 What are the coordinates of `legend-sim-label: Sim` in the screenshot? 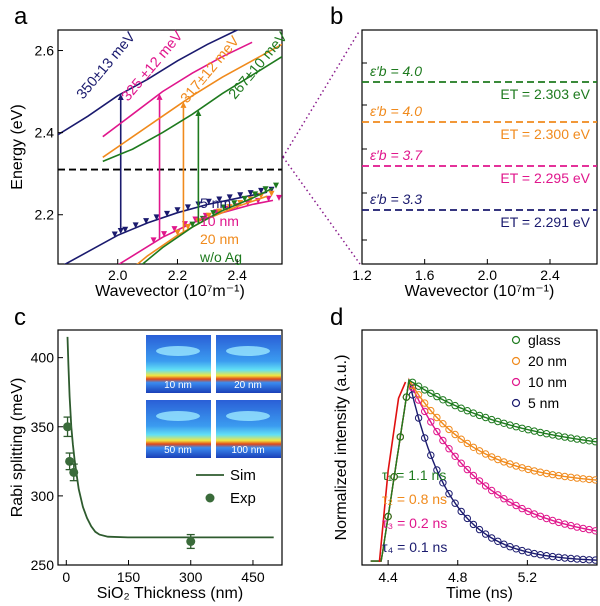 It's located at (243, 475).